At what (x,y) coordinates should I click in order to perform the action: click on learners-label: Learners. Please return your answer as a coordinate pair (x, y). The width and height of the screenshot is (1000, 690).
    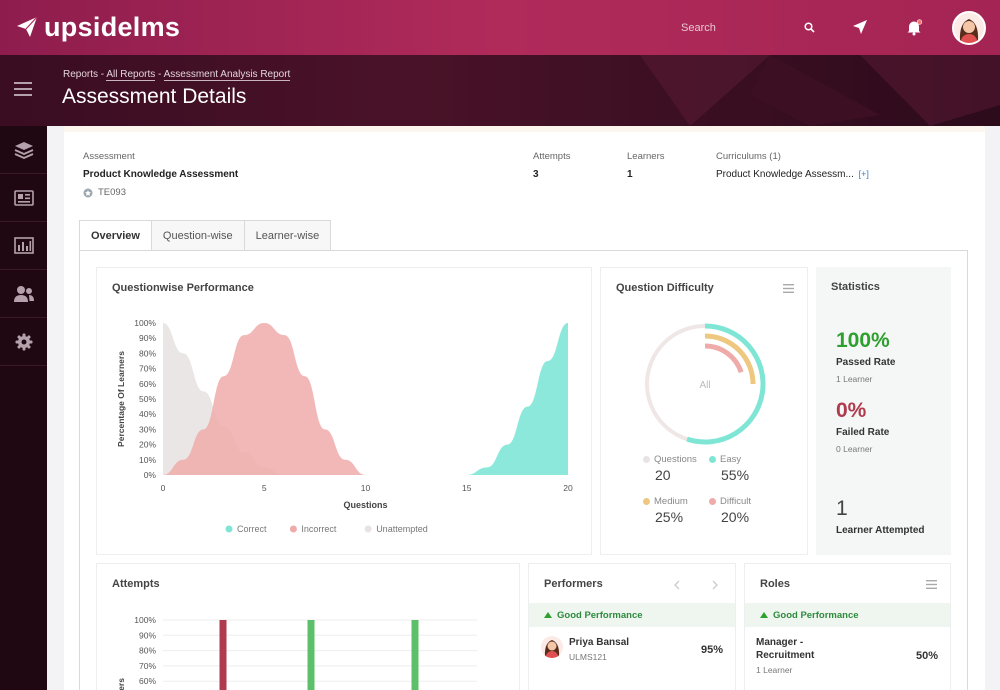
    Looking at the image, I should click on (646, 156).